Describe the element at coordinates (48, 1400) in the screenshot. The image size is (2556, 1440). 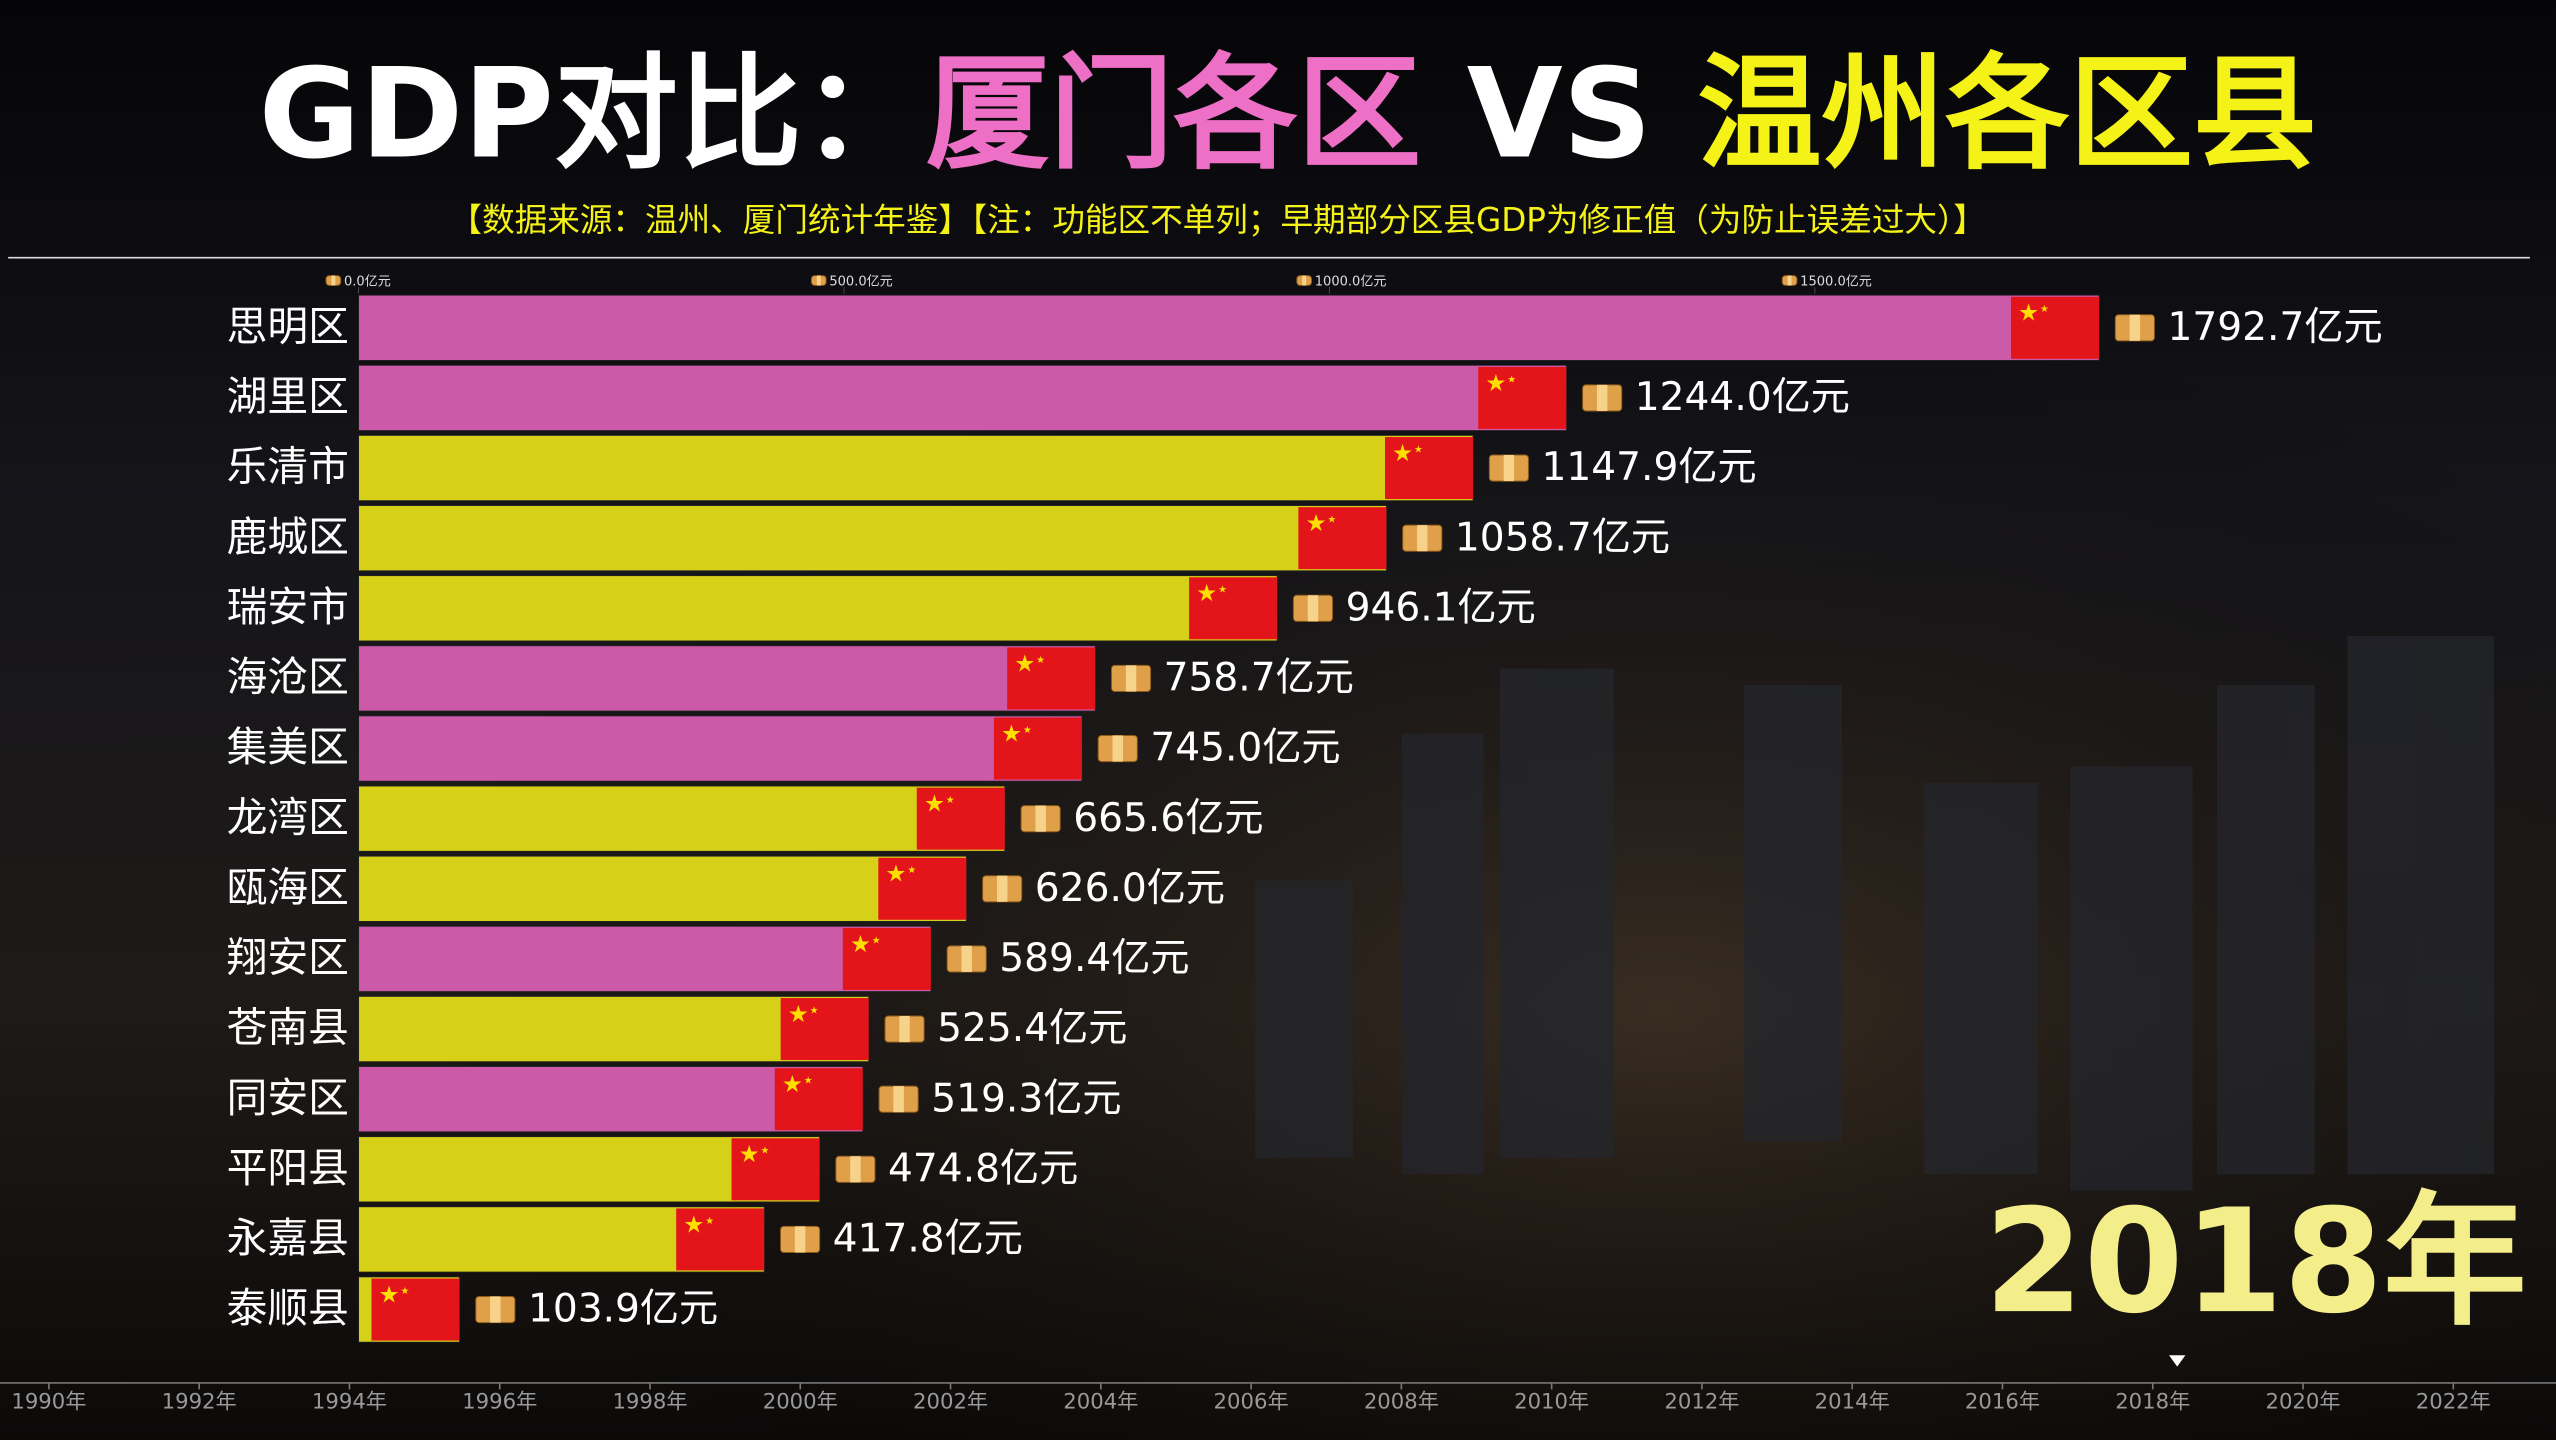
I see `timeline-label: 1990年` at that location.